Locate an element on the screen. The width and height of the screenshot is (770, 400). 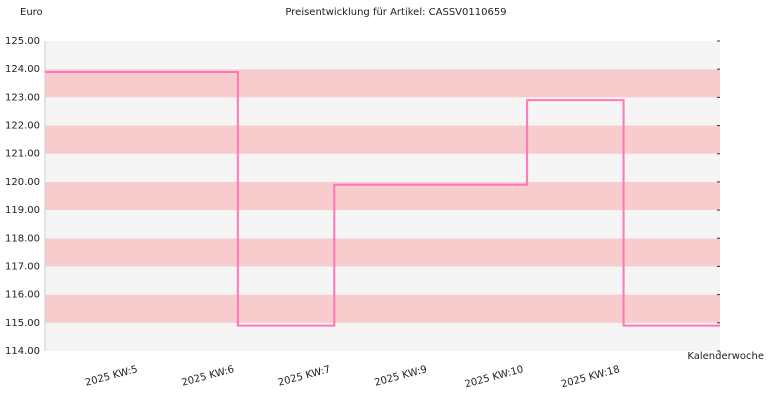
y-tick-label: 115.00 is located at coordinates (22, 323).